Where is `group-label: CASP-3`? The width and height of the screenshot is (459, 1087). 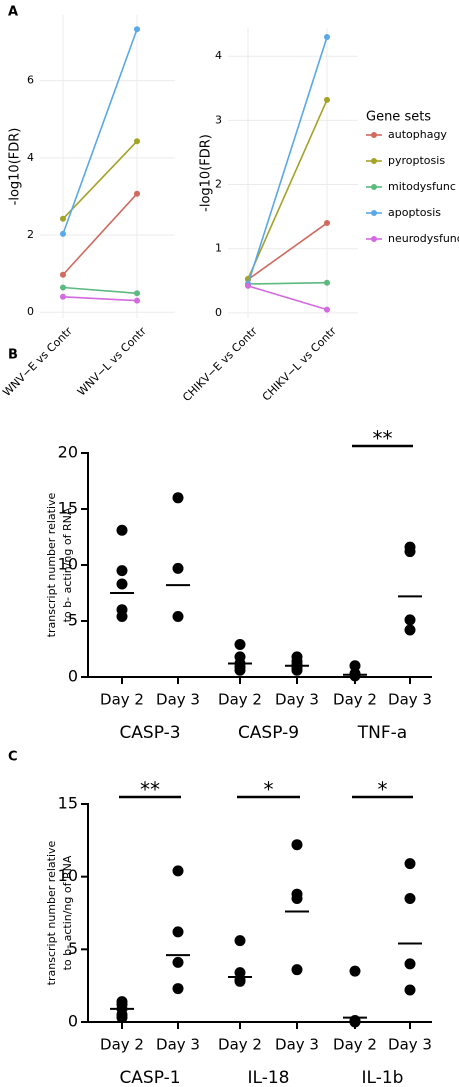 group-label: CASP-3 is located at coordinates (149, 733).